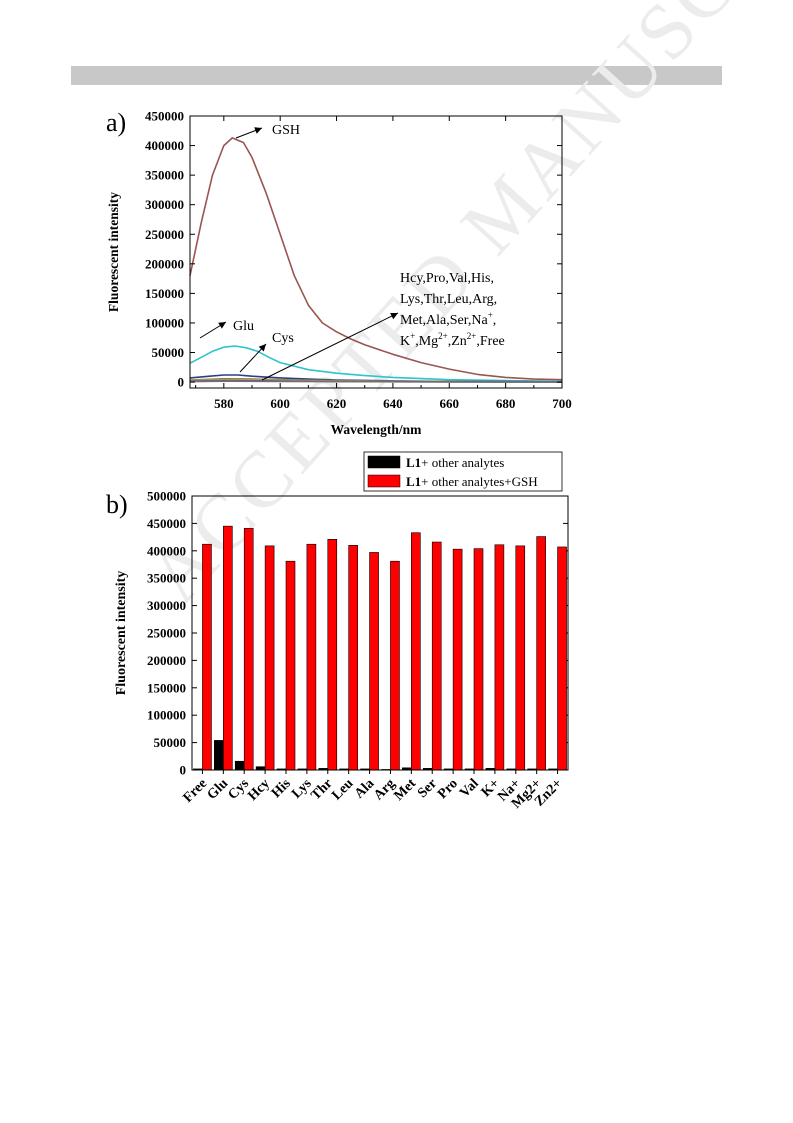 This screenshot has height=1123, width=793. What do you see at coordinates (262, 348) in the screenshot?
I see `cys-arrow-head` at bounding box center [262, 348].